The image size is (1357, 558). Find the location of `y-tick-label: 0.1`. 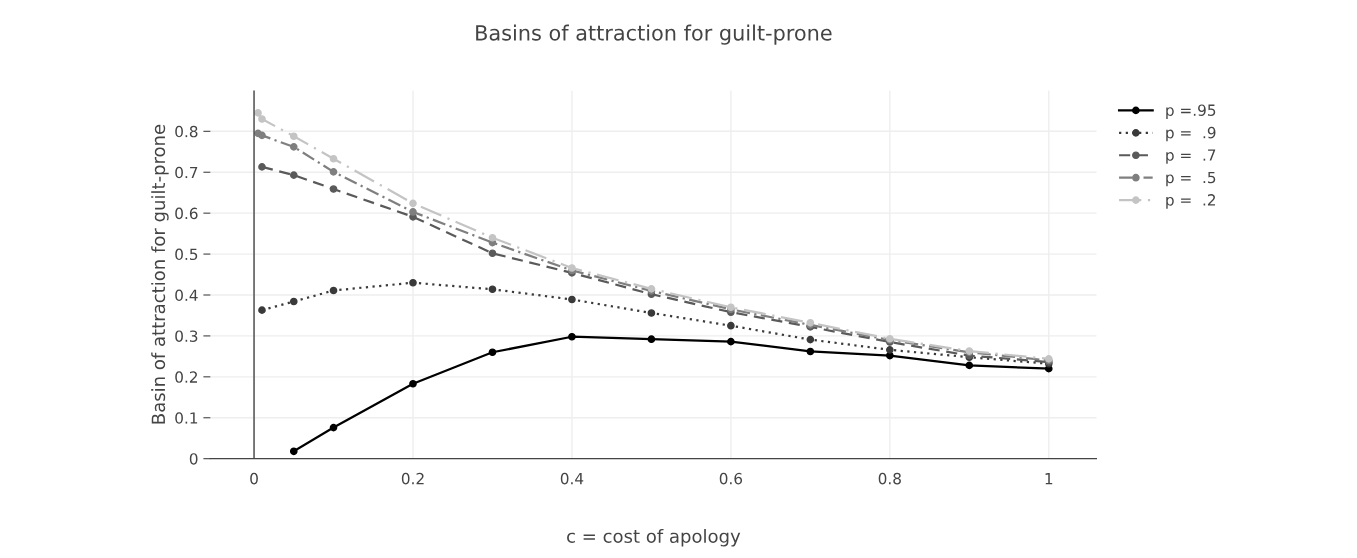

y-tick-label: 0.1 is located at coordinates (186, 418).